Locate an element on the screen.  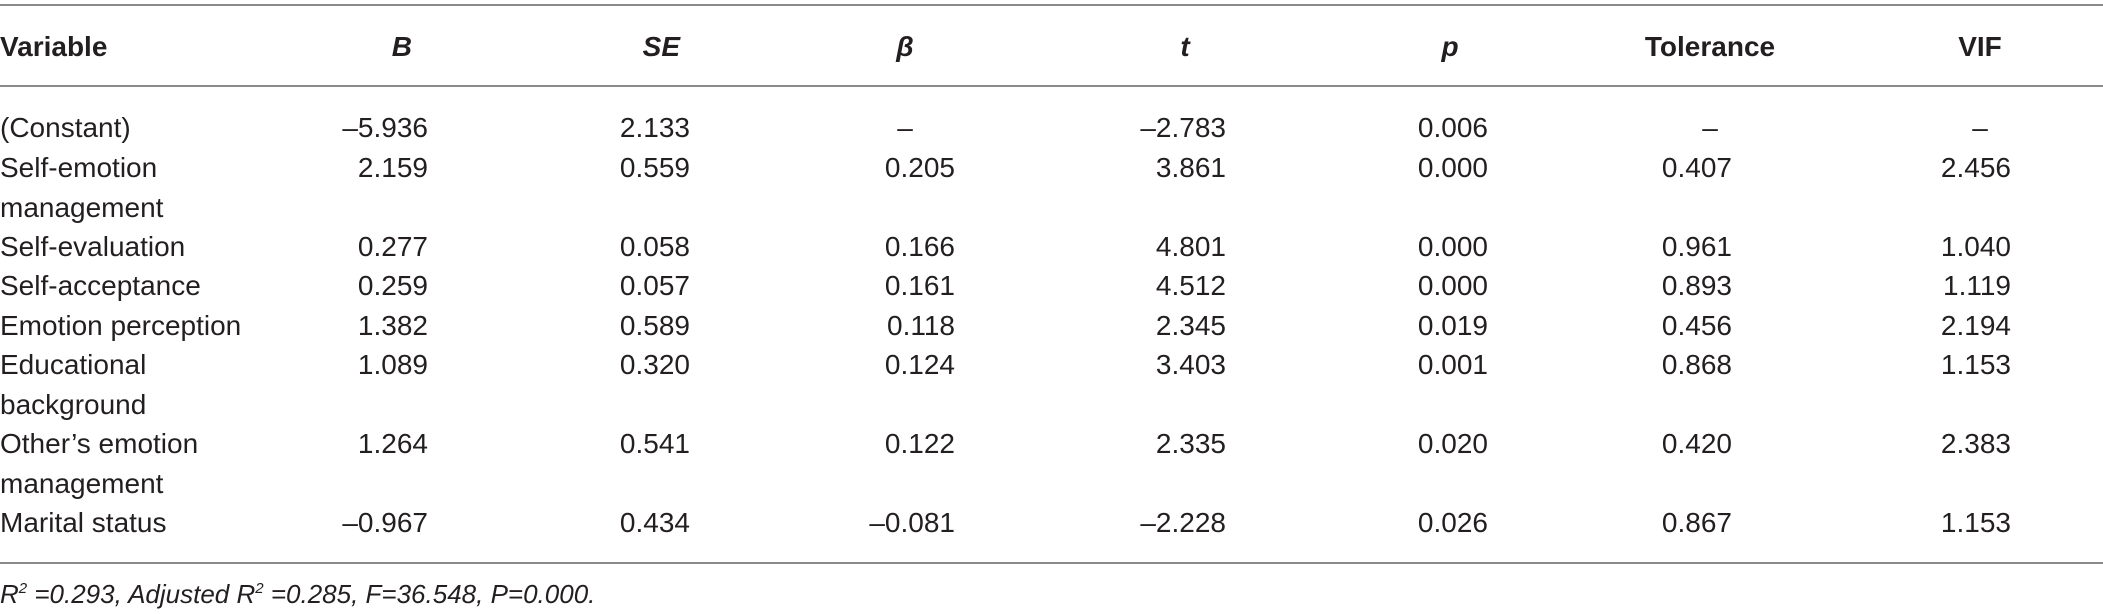
cell-tolerance: 0.867 is located at coordinates (1696, 522).